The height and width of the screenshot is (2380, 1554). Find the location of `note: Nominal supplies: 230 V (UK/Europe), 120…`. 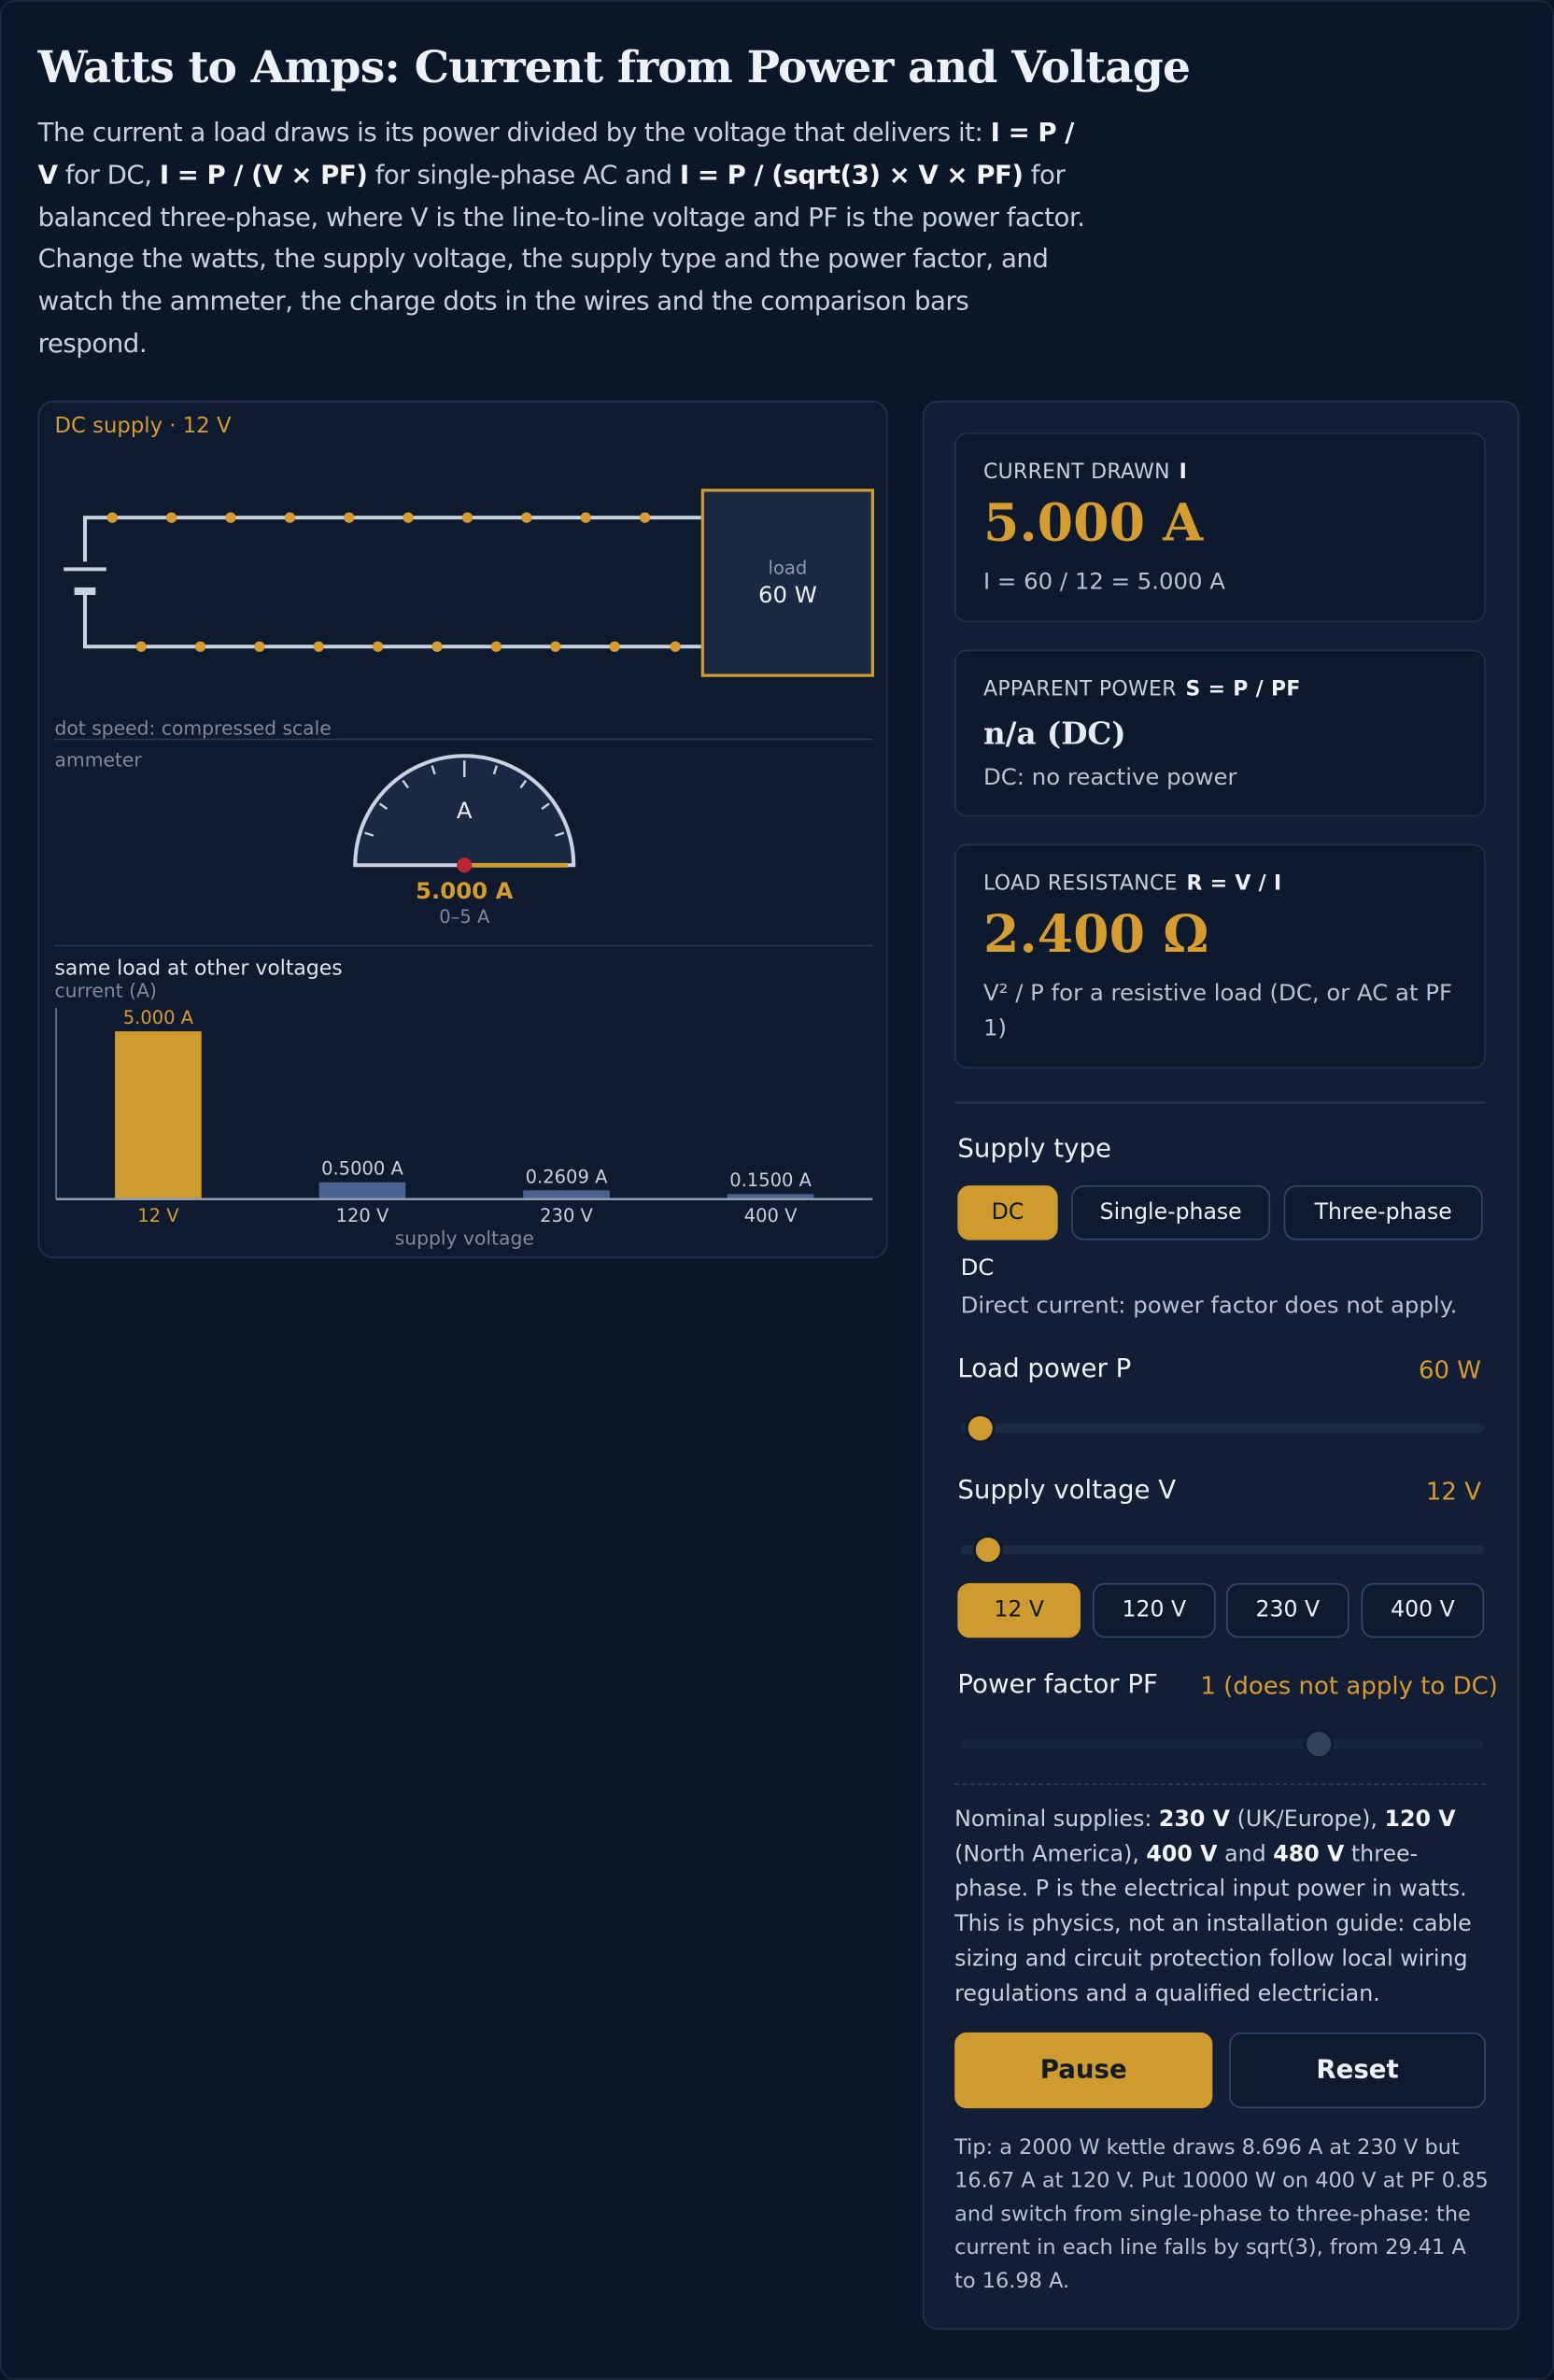

note: Nominal supplies: 230 V (UK/Europe), 120… is located at coordinates (1221, 1906).